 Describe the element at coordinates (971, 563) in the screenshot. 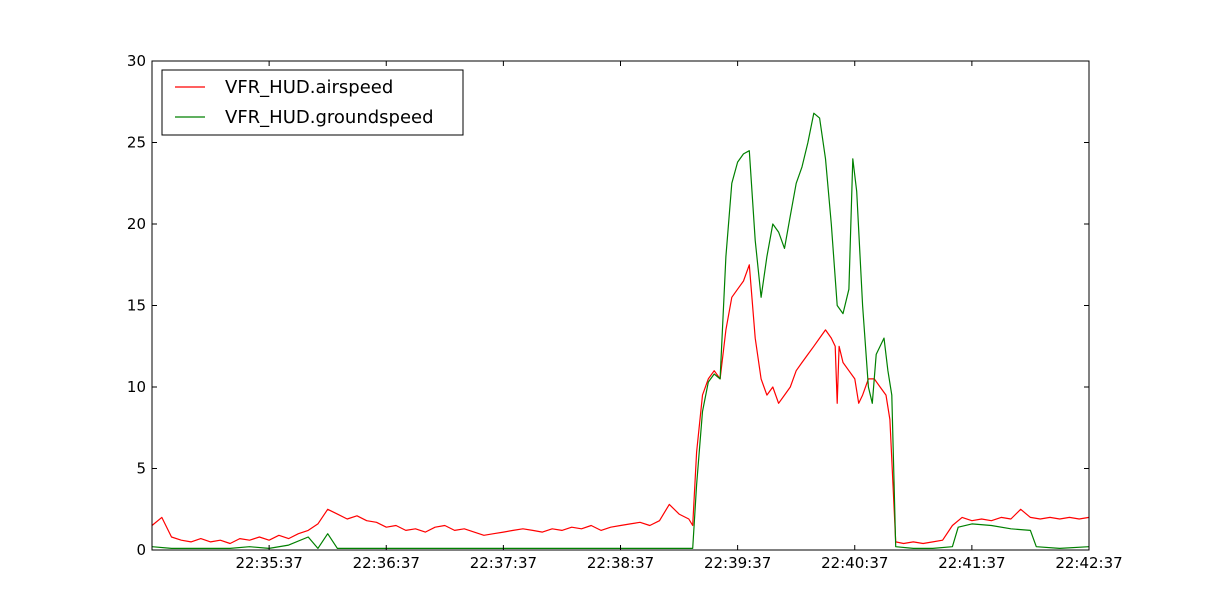

I see `x-tick-label: 22:41:37` at that location.